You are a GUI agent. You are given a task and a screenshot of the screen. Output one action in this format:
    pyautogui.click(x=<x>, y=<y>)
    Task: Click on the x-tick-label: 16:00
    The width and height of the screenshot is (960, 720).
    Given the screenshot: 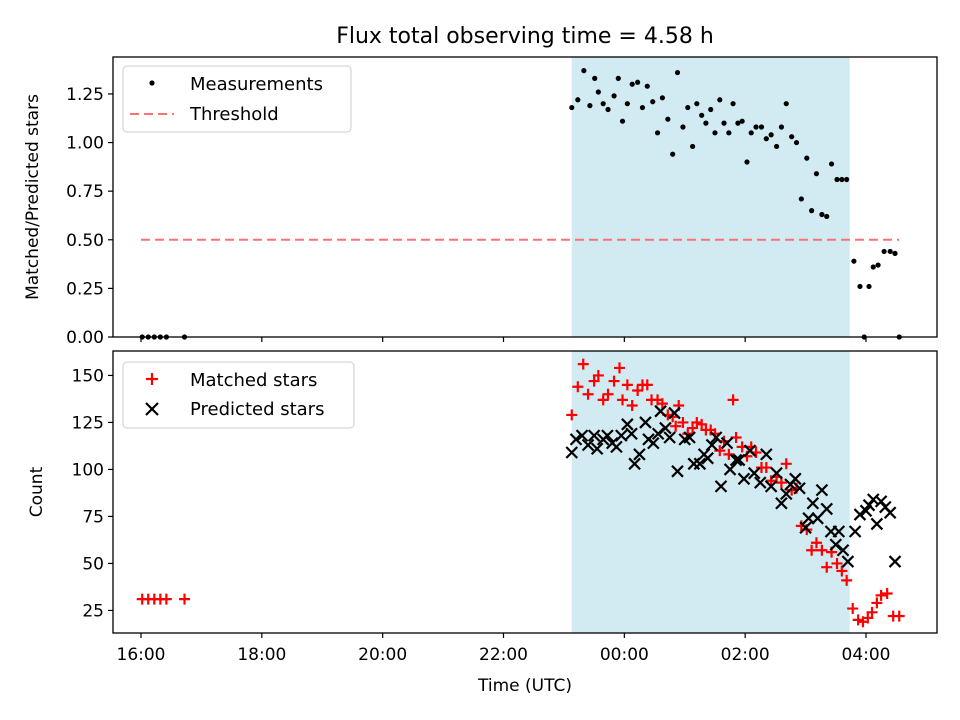 What is the action you would take?
    pyautogui.click(x=141, y=655)
    